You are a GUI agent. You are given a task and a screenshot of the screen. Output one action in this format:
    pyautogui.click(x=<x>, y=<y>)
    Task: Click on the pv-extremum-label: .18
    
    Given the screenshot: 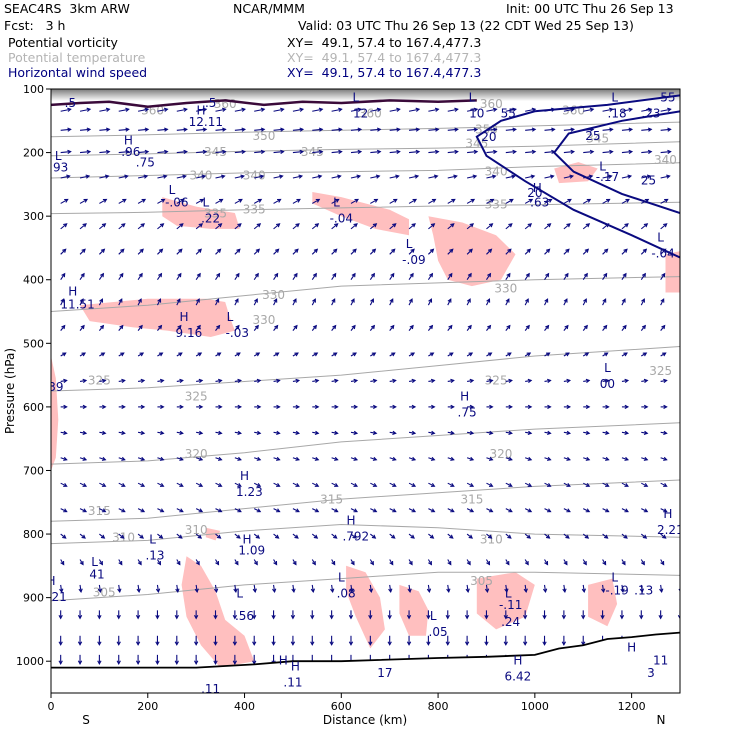 What is the action you would take?
    pyautogui.click(x=617, y=114)
    